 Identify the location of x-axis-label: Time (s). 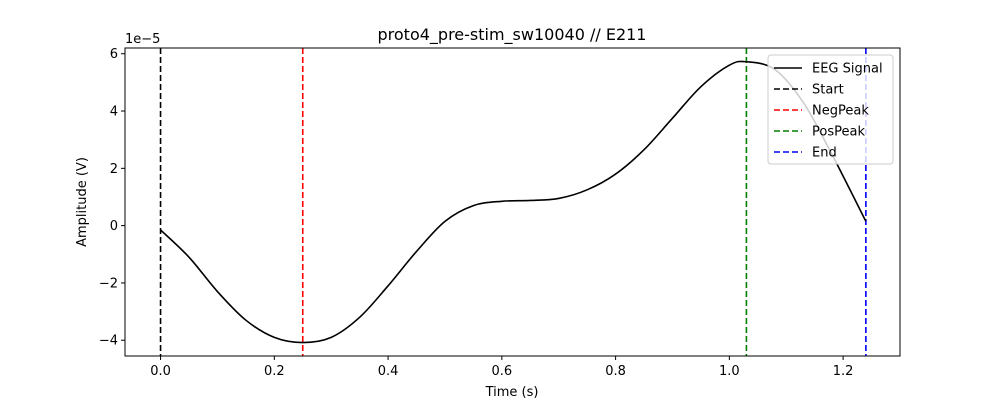
(512, 392).